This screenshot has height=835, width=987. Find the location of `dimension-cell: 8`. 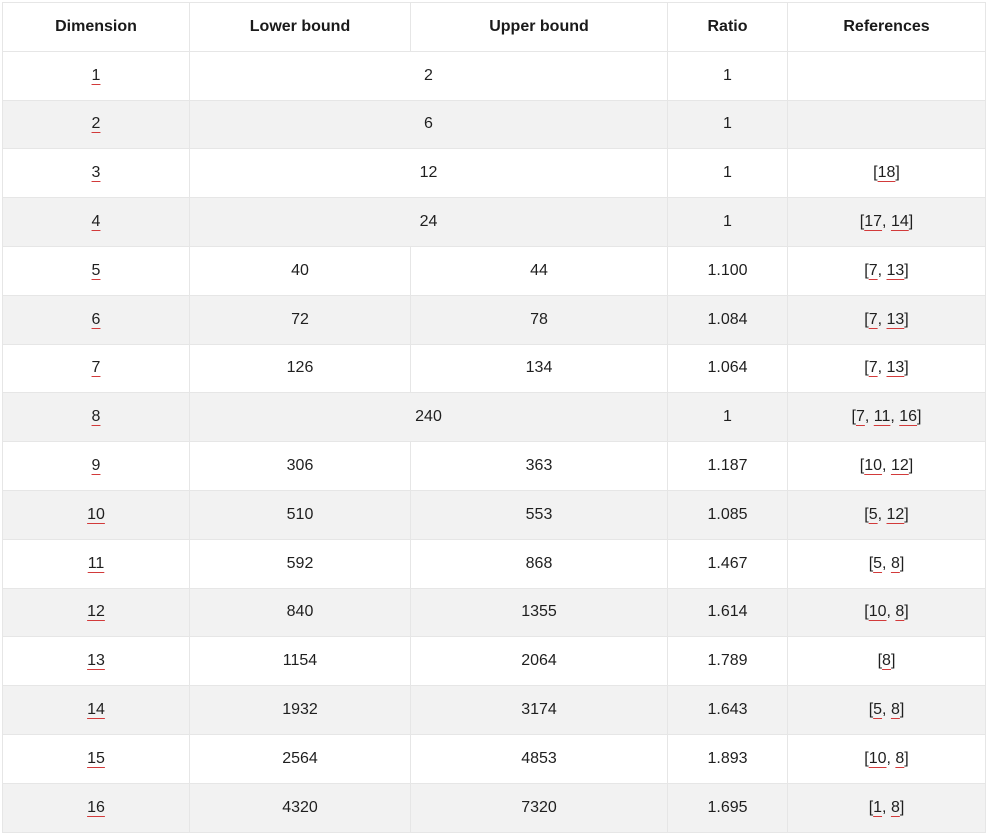

dimension-cell: 8 is located at coordinates (96, 417).